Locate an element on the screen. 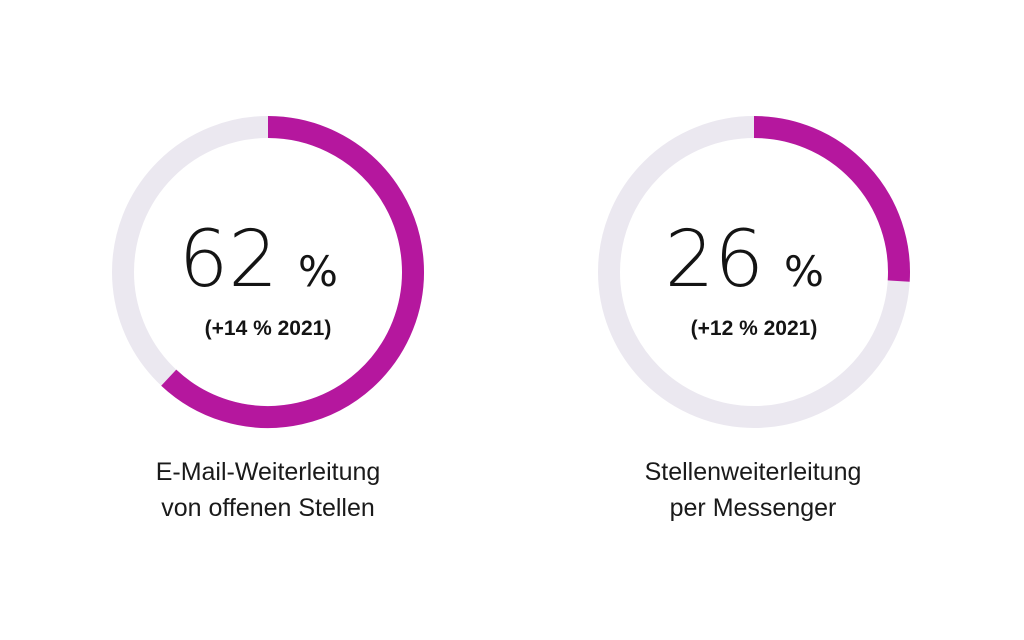  caption-line: von offenen Stellen is located at coordinates (268, 508).